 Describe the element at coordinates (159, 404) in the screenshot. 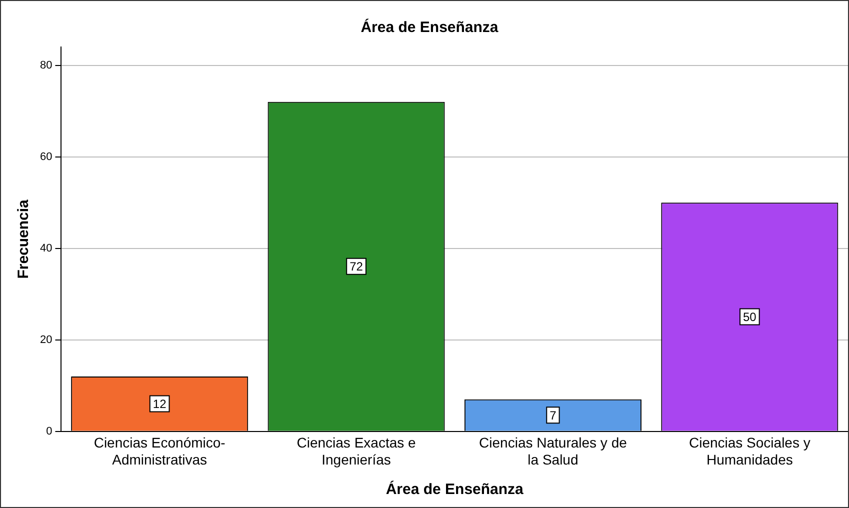

I see `data-label: 12` at that location.